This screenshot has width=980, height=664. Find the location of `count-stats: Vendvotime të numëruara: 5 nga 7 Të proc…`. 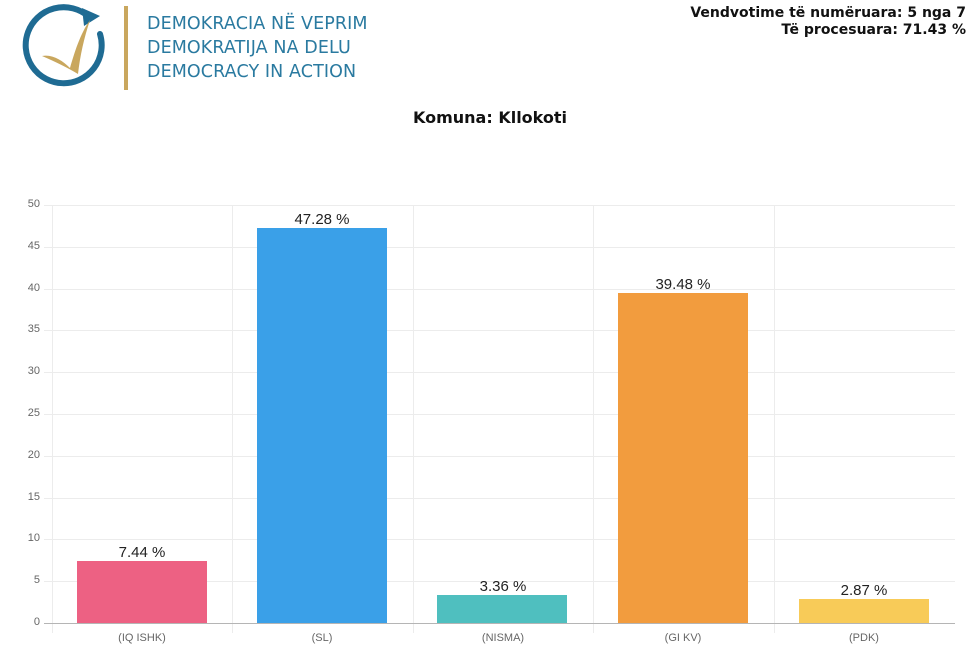

count-stats: Vendvotime të numëruara: 5 nga 7 Të proc… is located at coordinates (828, 22).